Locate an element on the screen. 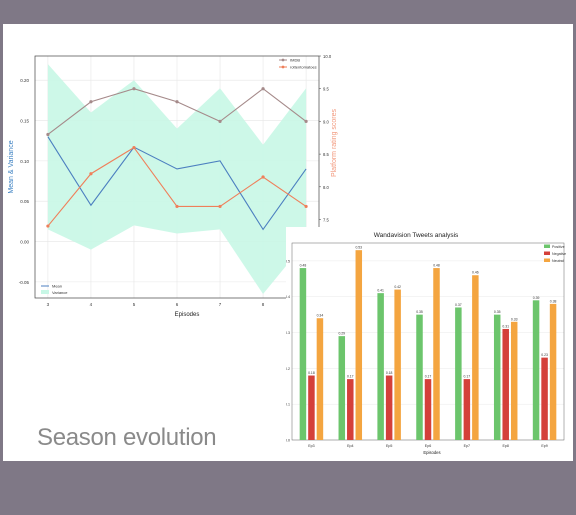 This screenshot has height=515, width=576. x-tick-label: 6 is located at coordinates (177, 304).